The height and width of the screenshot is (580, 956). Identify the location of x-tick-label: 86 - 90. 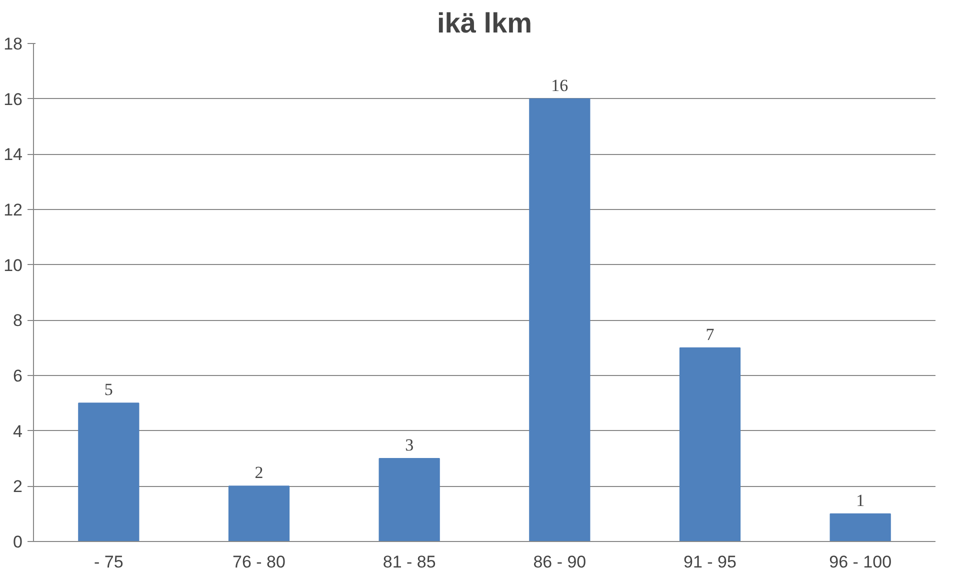
(559, 562).